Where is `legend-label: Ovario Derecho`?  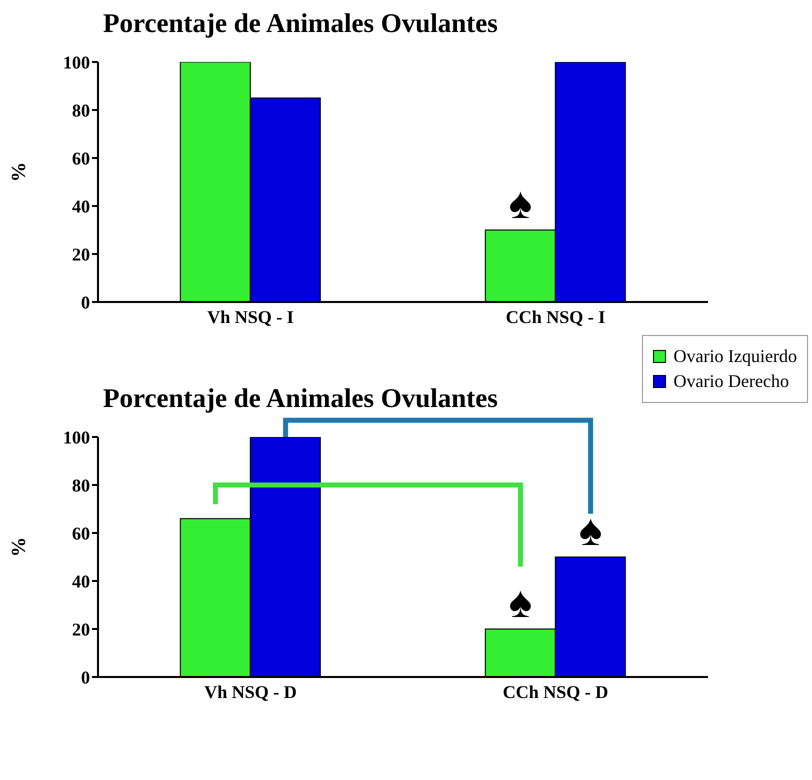 legend-label: Ovario Derecho is located at coordinates (731, 381).